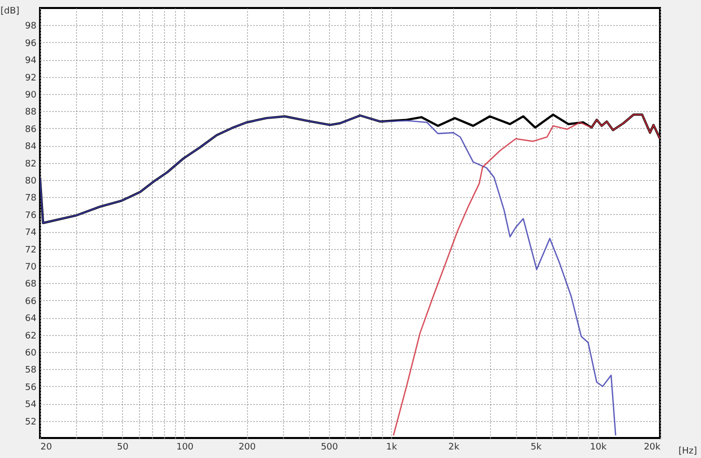  Describe the element at coordinates (31, 181) in the screenshot. I see `y-tick-label: 80` at that location.